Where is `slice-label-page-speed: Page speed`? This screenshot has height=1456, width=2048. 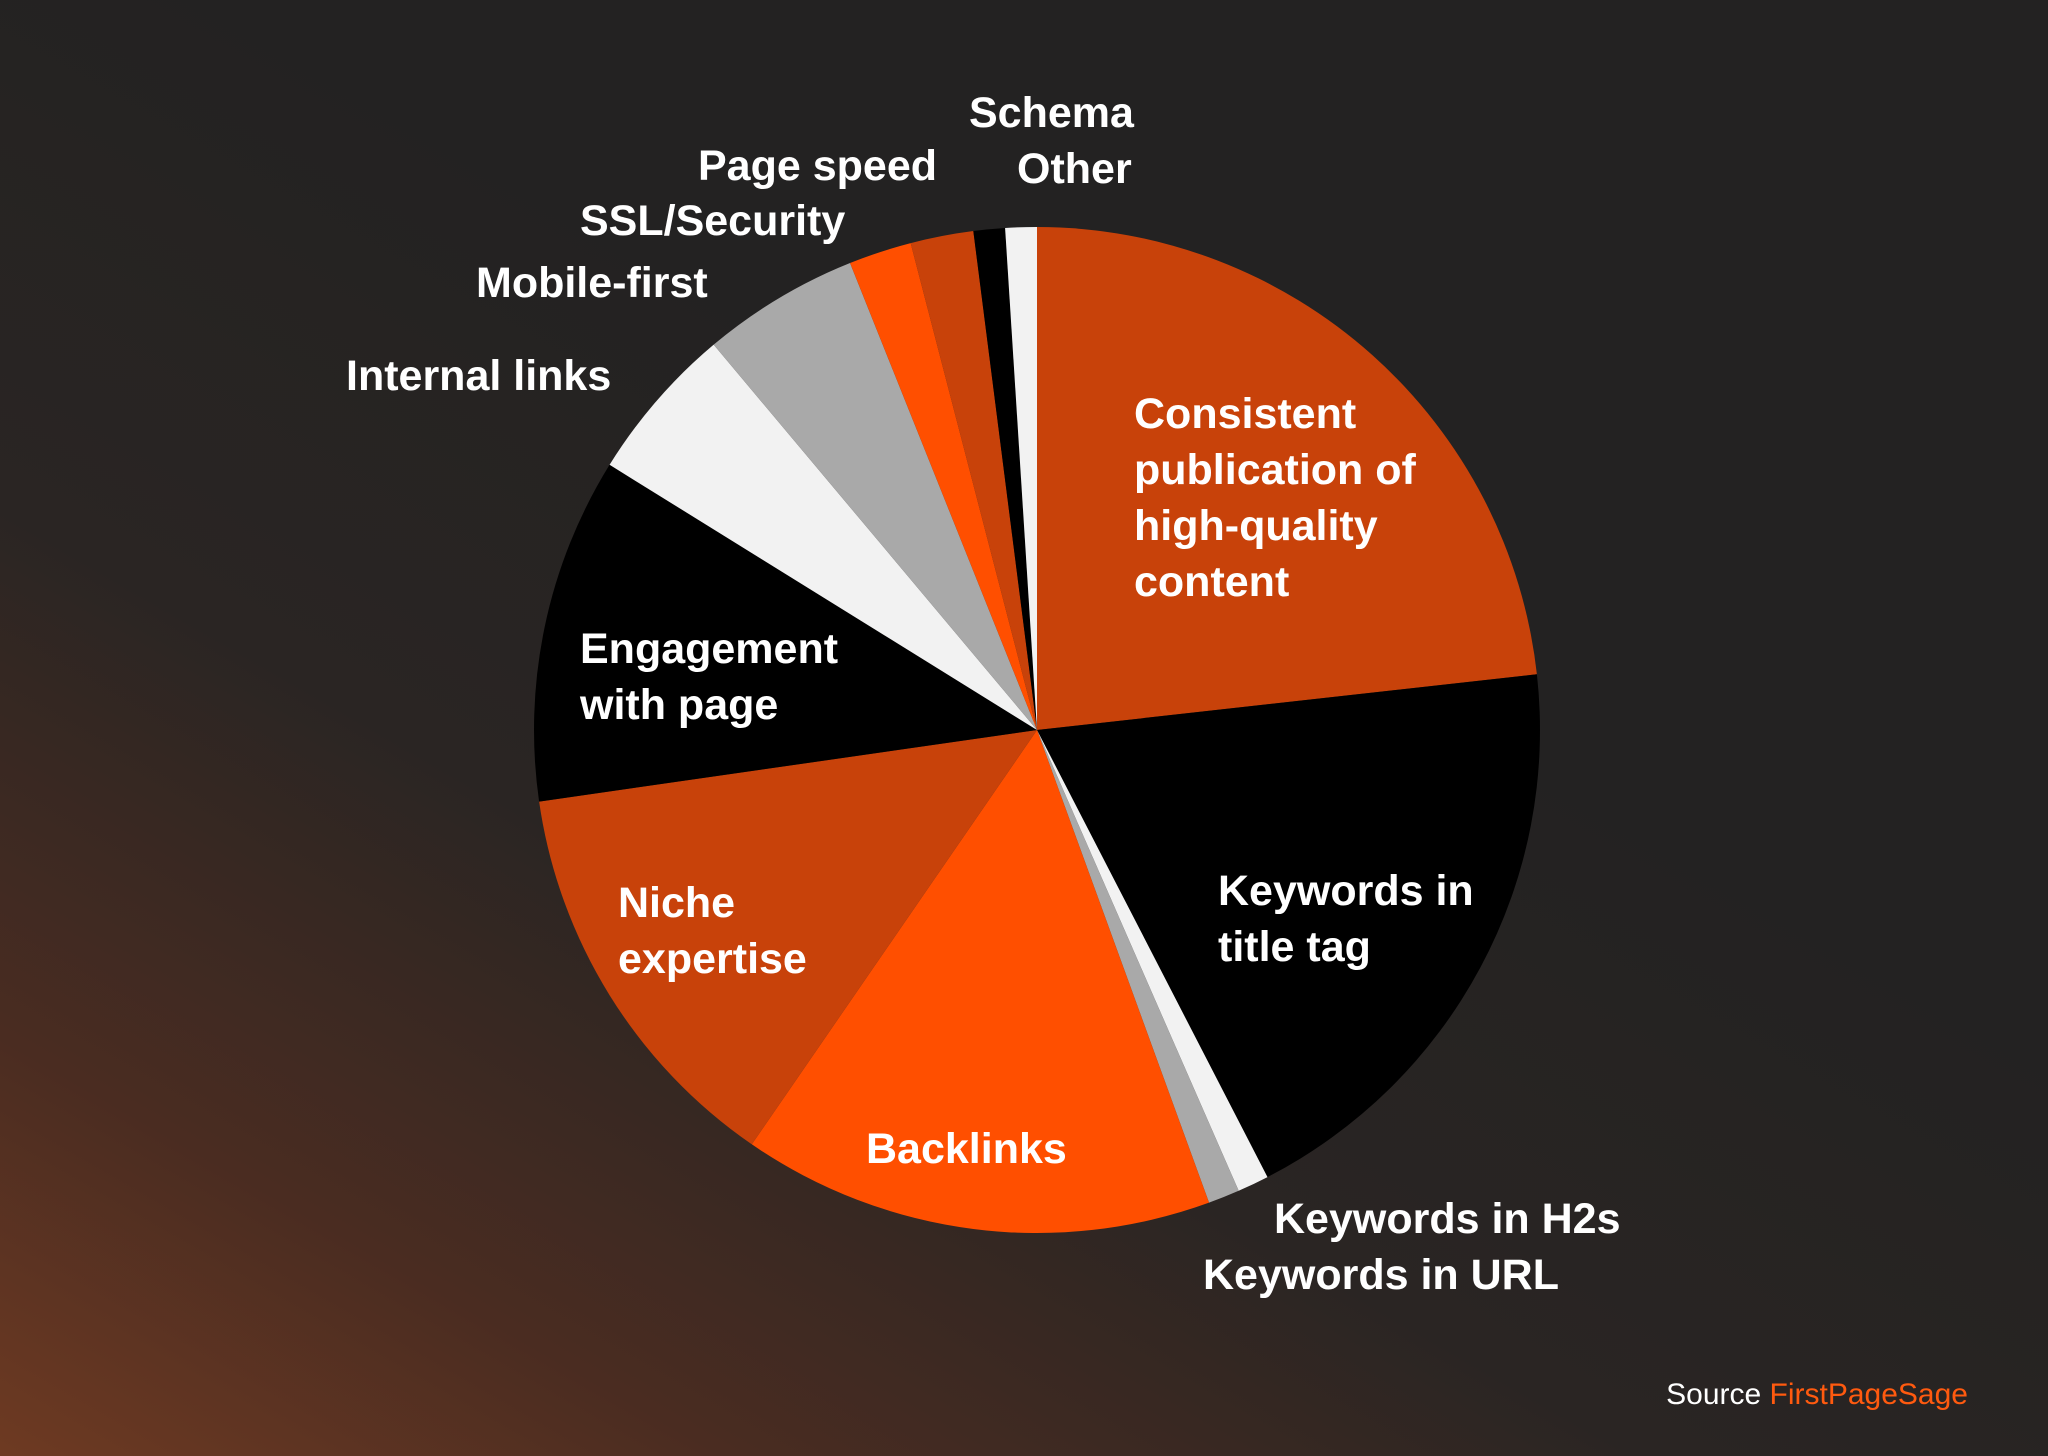 slice-label-page-speed: Page speed is located at coordinates (817, 166).